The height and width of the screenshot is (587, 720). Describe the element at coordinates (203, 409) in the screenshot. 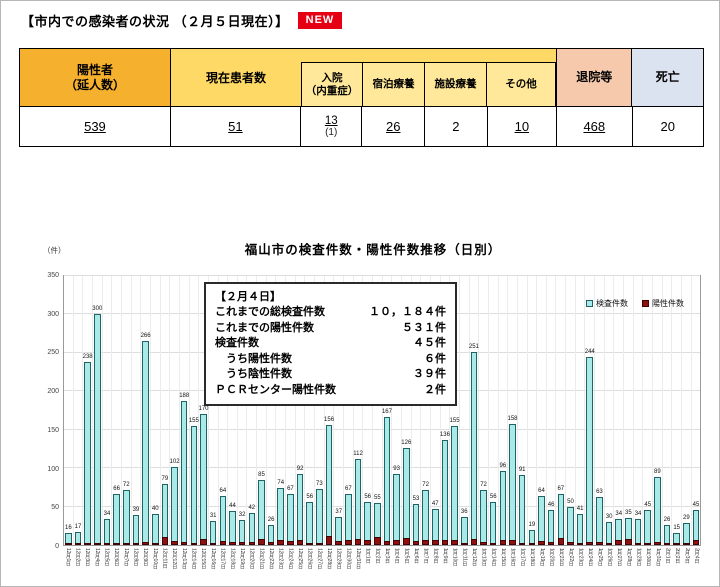

I see `bar-value-label: 170` at that location.